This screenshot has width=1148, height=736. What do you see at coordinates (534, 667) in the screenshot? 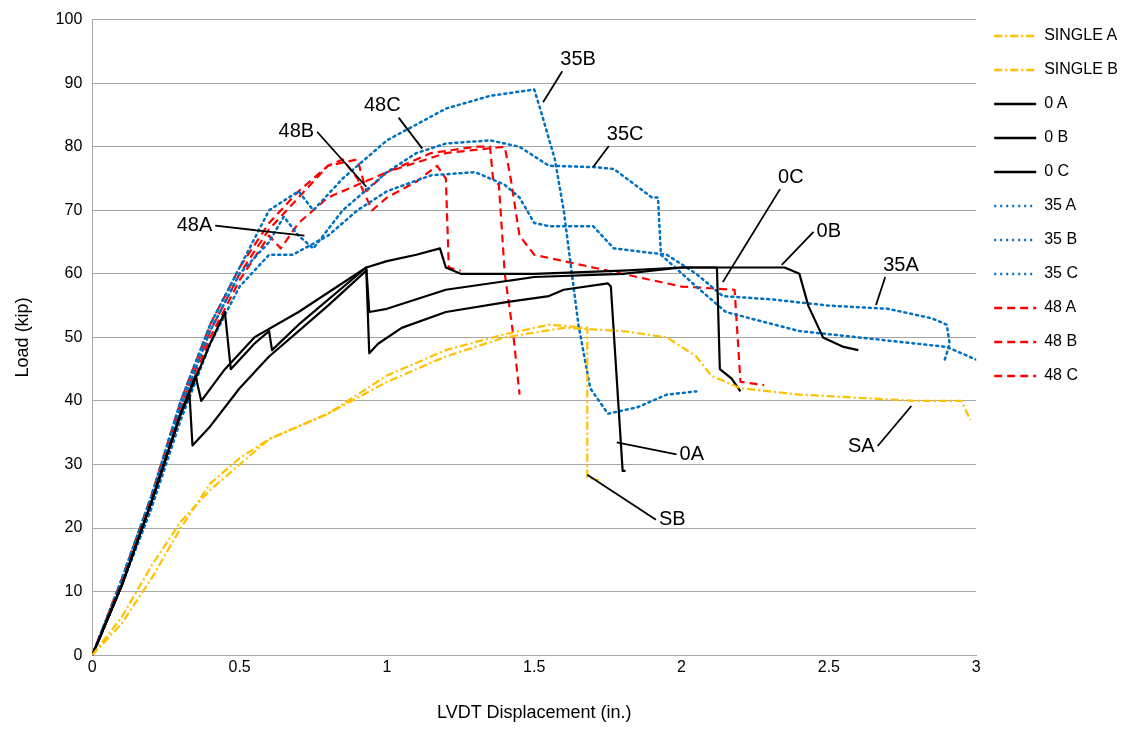
I see `x-tick-label: 1.5` at bounding box center [534, 667].